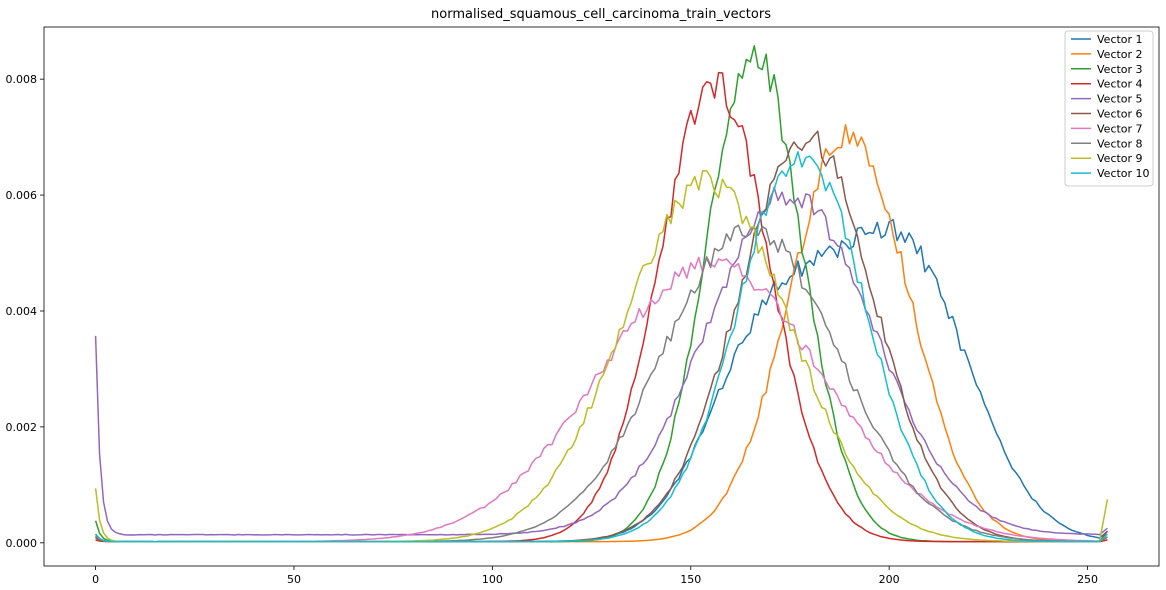  I want to click on y-tick-label: 0.004, so click(22, 311).